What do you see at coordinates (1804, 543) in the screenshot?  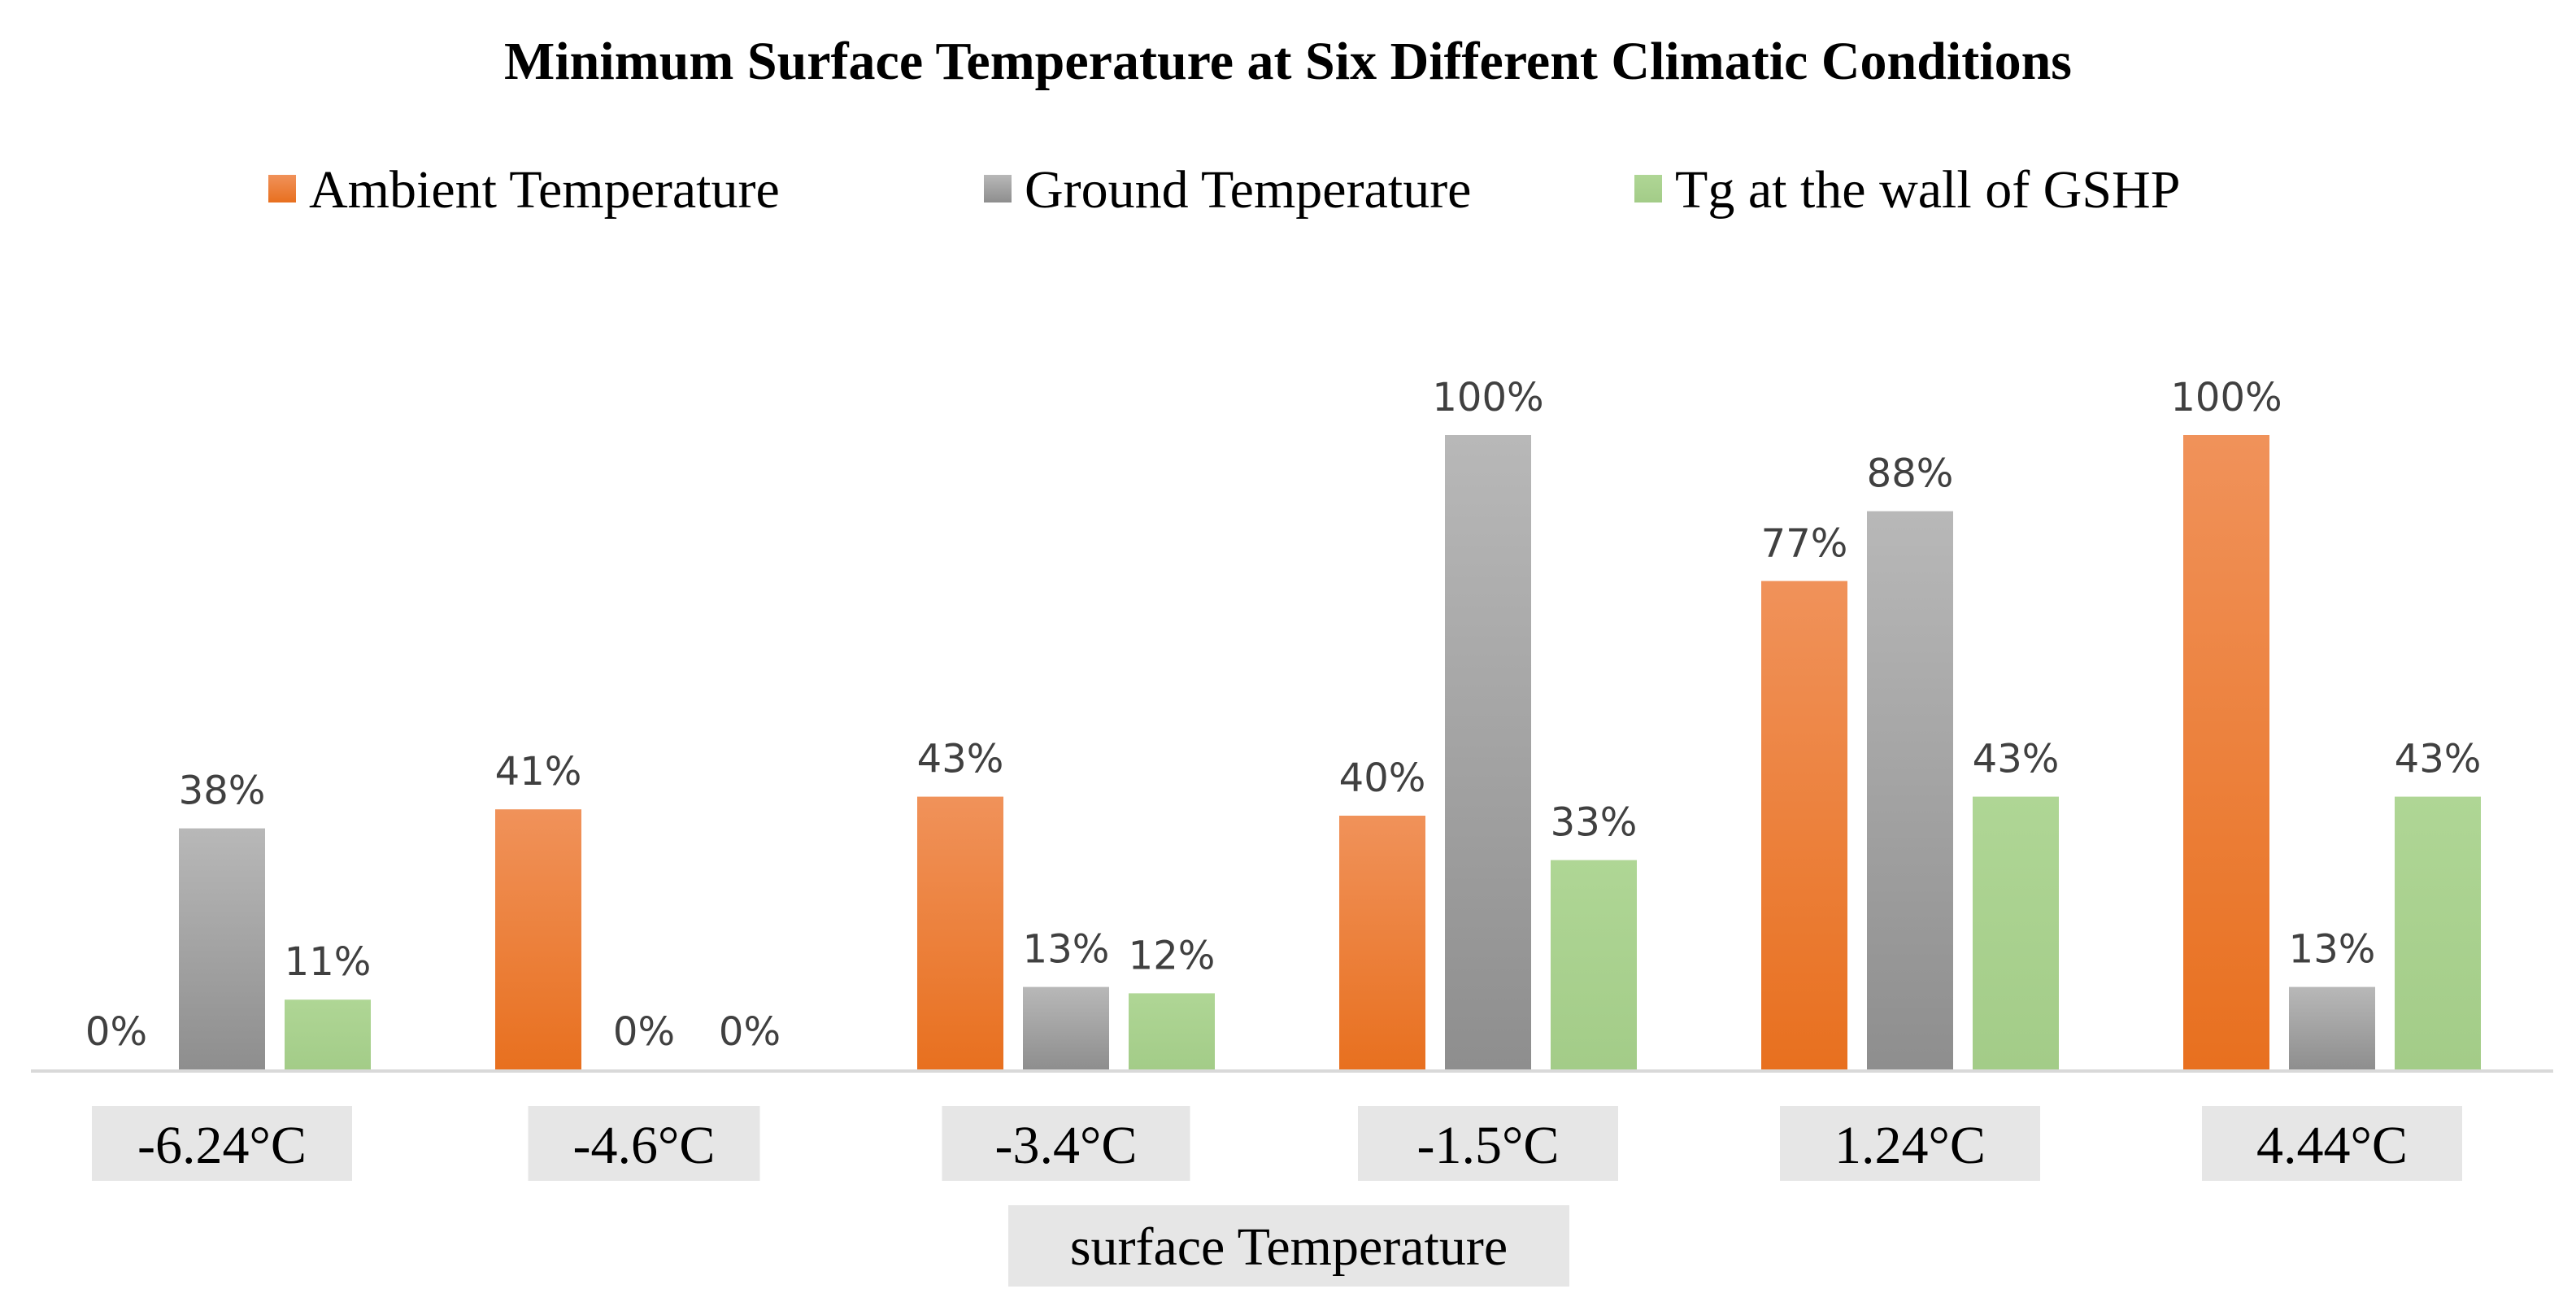 I see `data-label: 77%` at bounding box center [1804, 543].